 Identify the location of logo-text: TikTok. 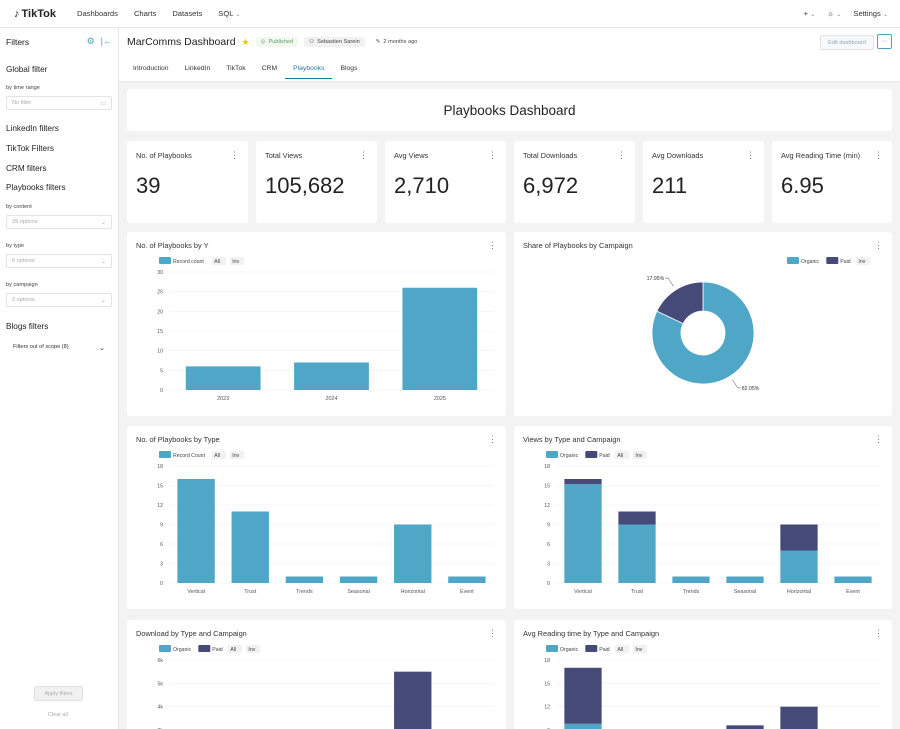
(38, 13).